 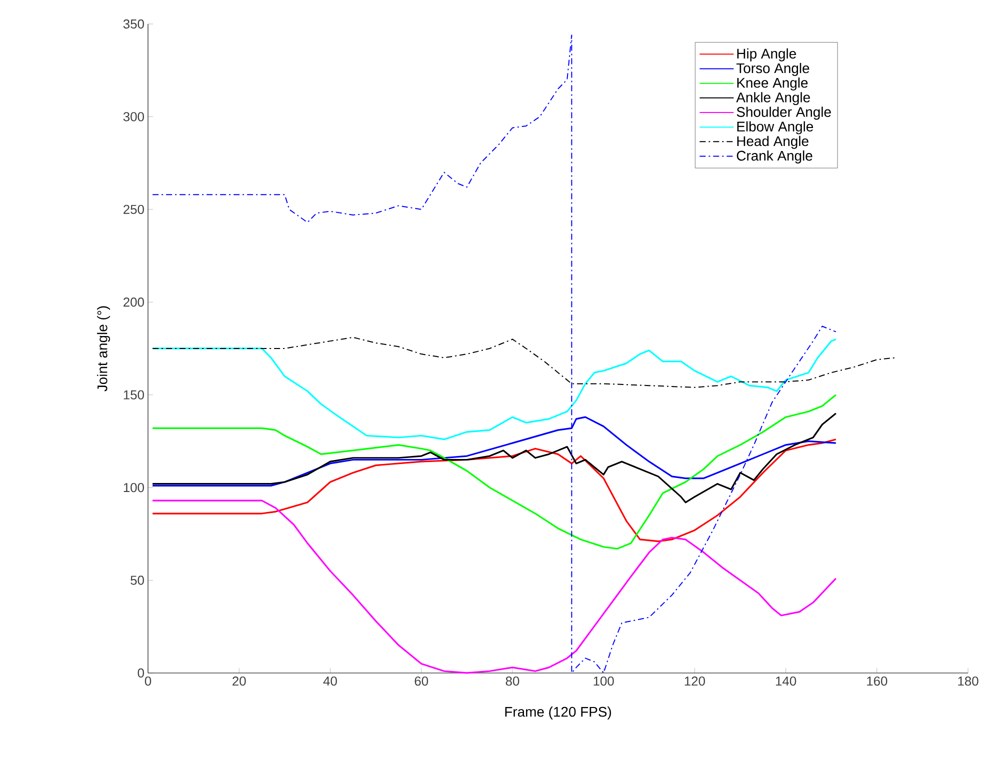 I want to click on x-tick-label: 0, so click(x=148, y=681).